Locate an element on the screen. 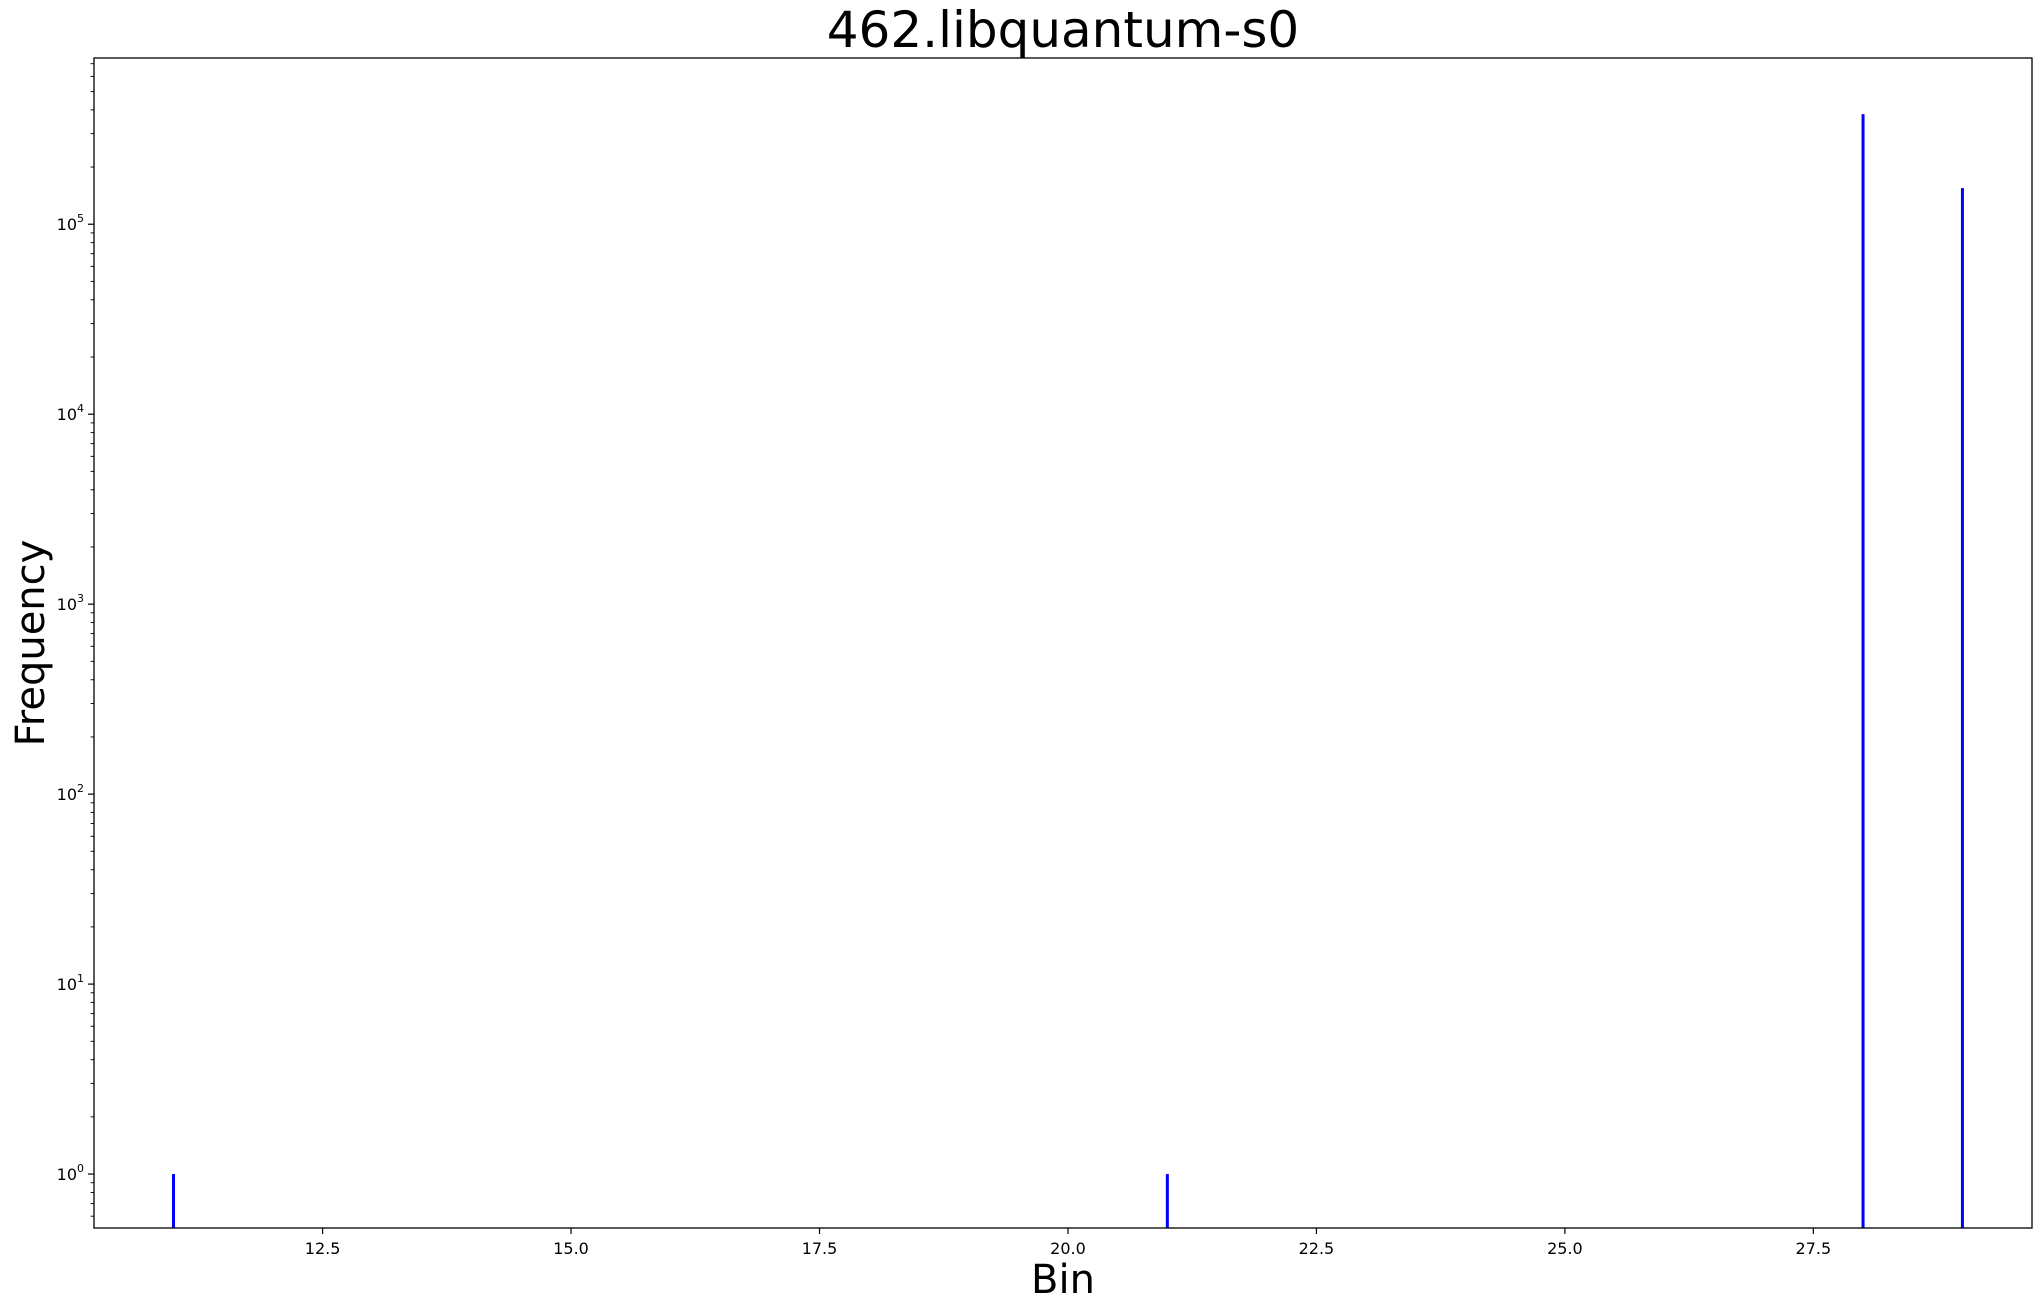 The height and width of the screenshot is (1309, 2040). x-tick-label: 20.0 is located at coordinates (1068, 1248).